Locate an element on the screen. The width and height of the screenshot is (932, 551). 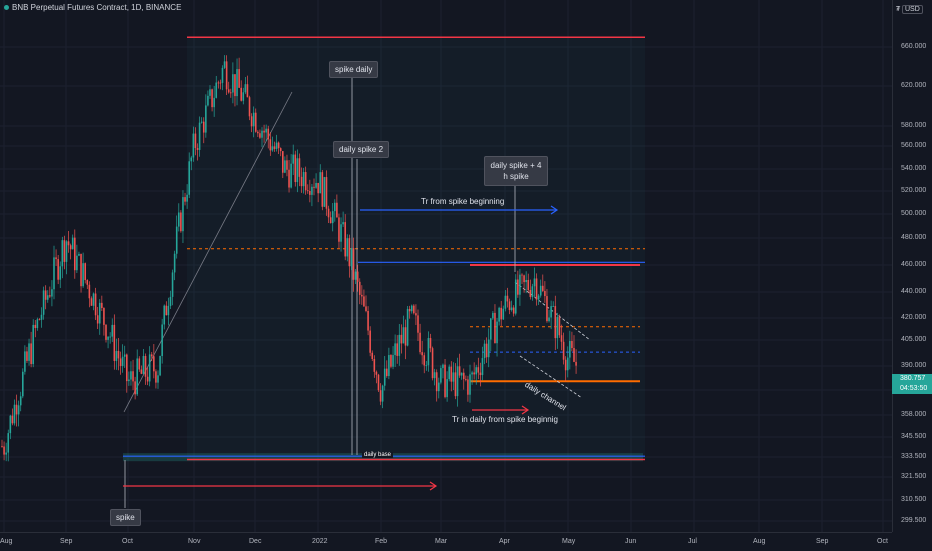
price-tick-label: 299.500 is located at coordinates (914, 520).